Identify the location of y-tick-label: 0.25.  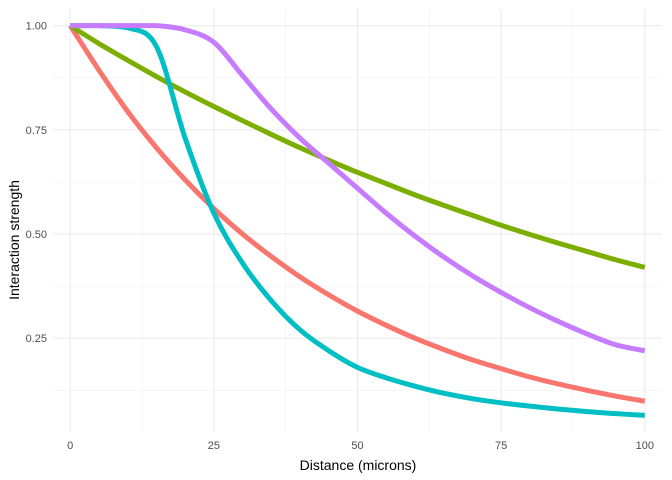
(36, 339).